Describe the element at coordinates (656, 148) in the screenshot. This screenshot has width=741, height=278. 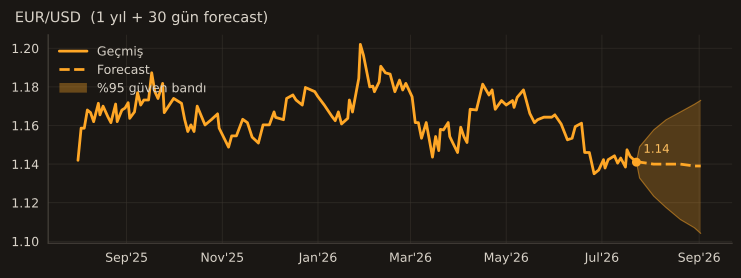
I see `annotation: 1.14` at that location.